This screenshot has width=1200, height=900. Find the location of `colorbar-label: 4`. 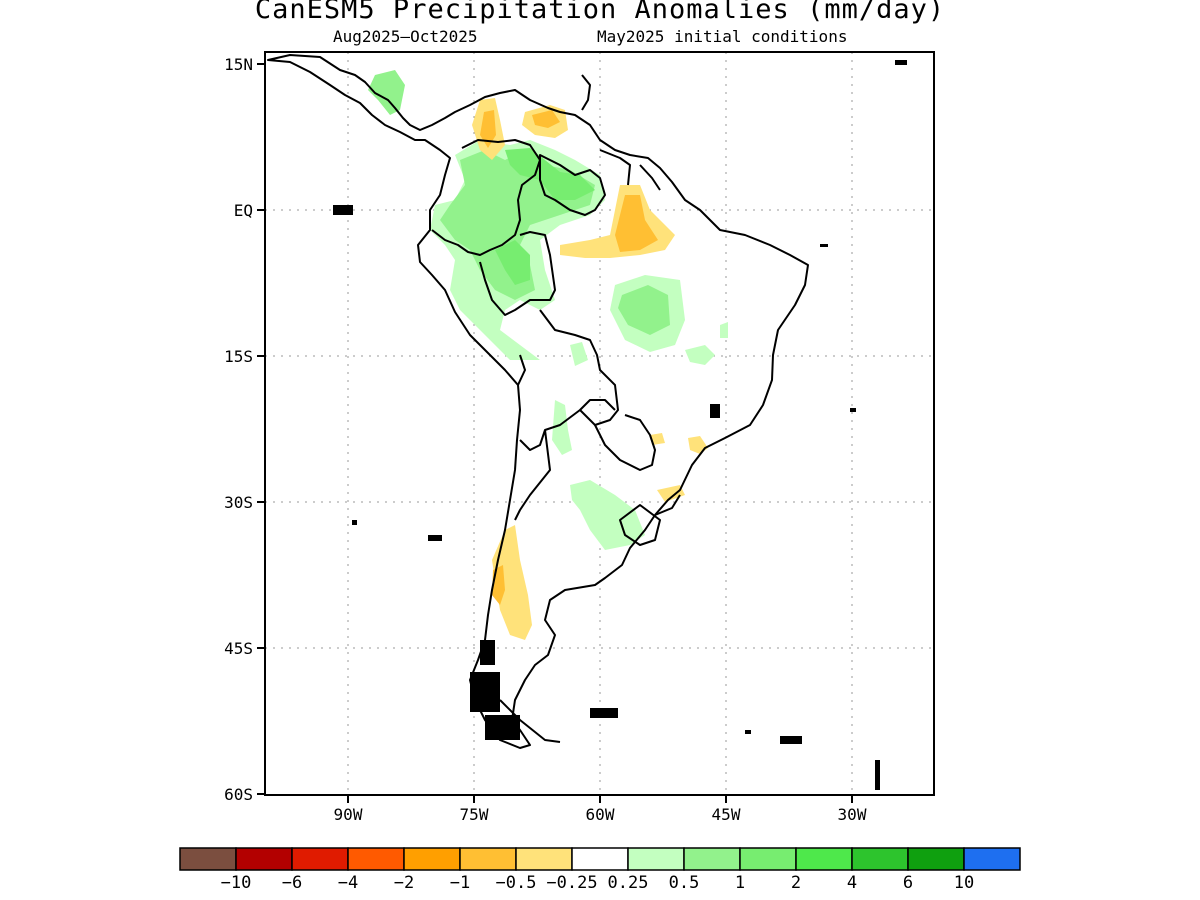

colorbar-label: 4 is located at coordinates (852, 883).